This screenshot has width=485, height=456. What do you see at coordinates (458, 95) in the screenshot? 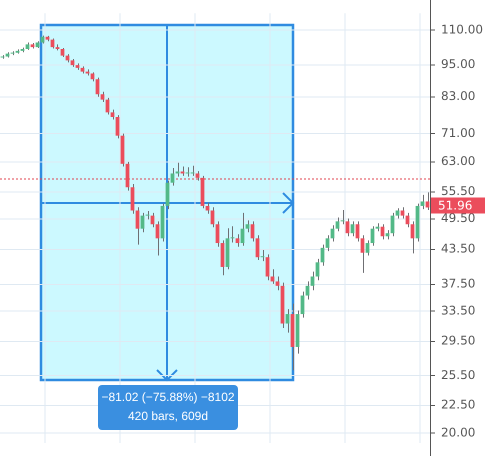
I see `y-tick-label: 83.00` at bounding box center [458, 95].